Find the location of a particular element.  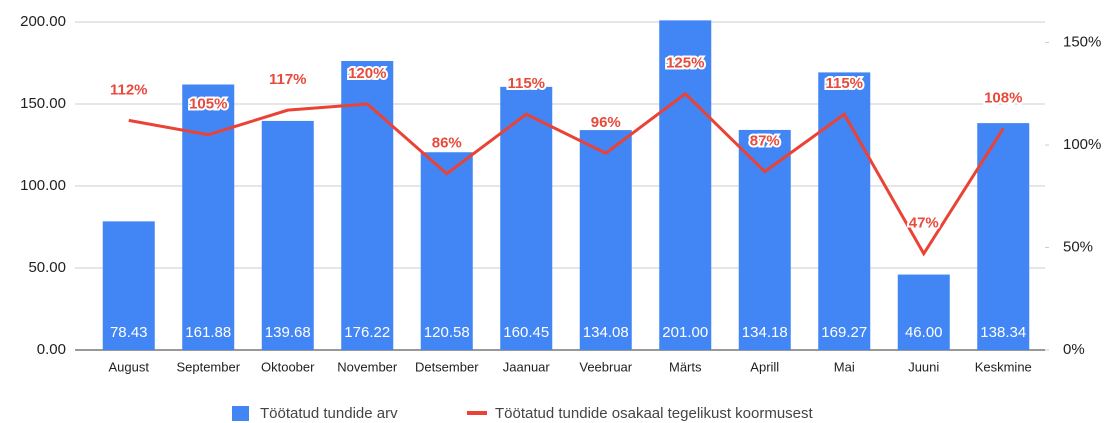

bar-value-label: 138.34 is located at coordinates (1003, 332).